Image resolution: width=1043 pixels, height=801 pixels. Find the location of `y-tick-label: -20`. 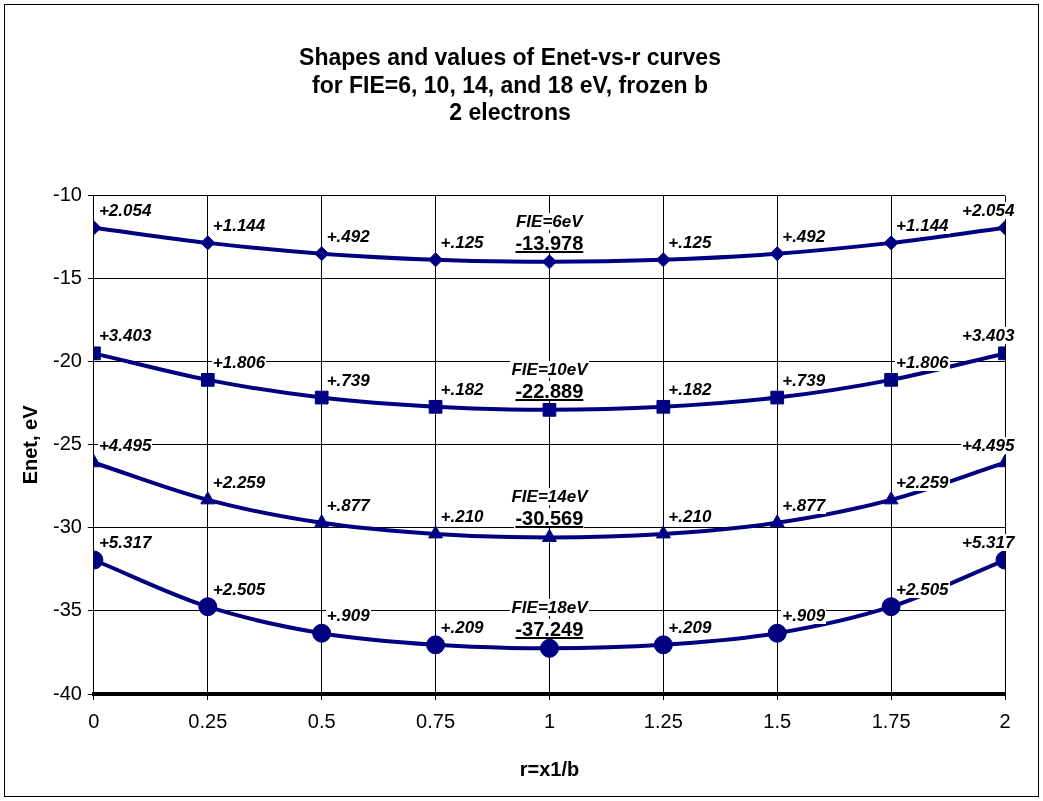

y-tick-label: -20 is located at coordinates (67, 360).